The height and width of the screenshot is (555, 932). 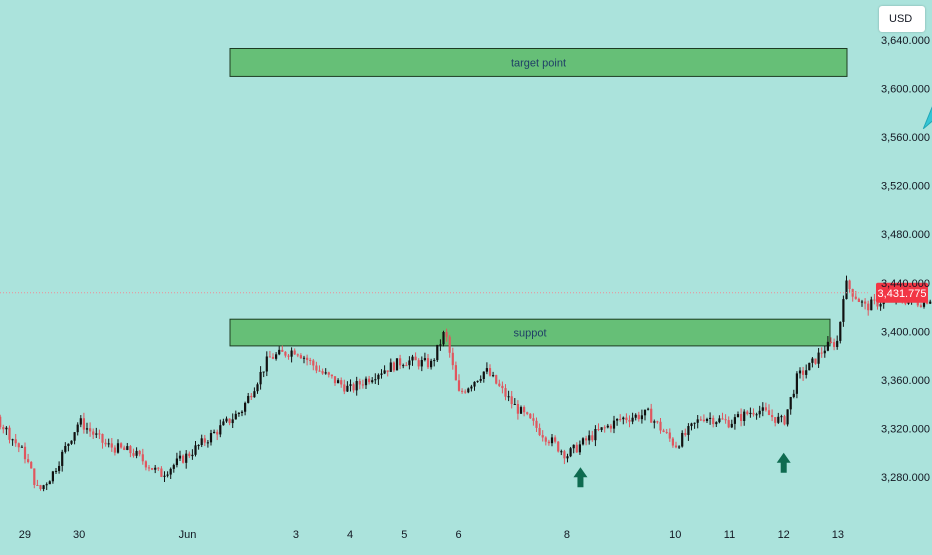 What do you see at coordinates (900, 275) in the screenshot?
I see `price-axis` at bounding box center [900, 275].